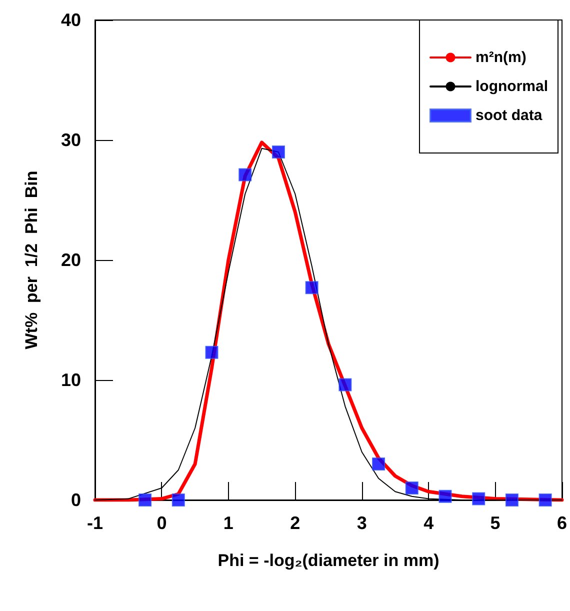 The image size is (570, 611). Describe the element at coordinates (501, 57) in the screenshot. I see `legend-label: m²n(m)` at that location.